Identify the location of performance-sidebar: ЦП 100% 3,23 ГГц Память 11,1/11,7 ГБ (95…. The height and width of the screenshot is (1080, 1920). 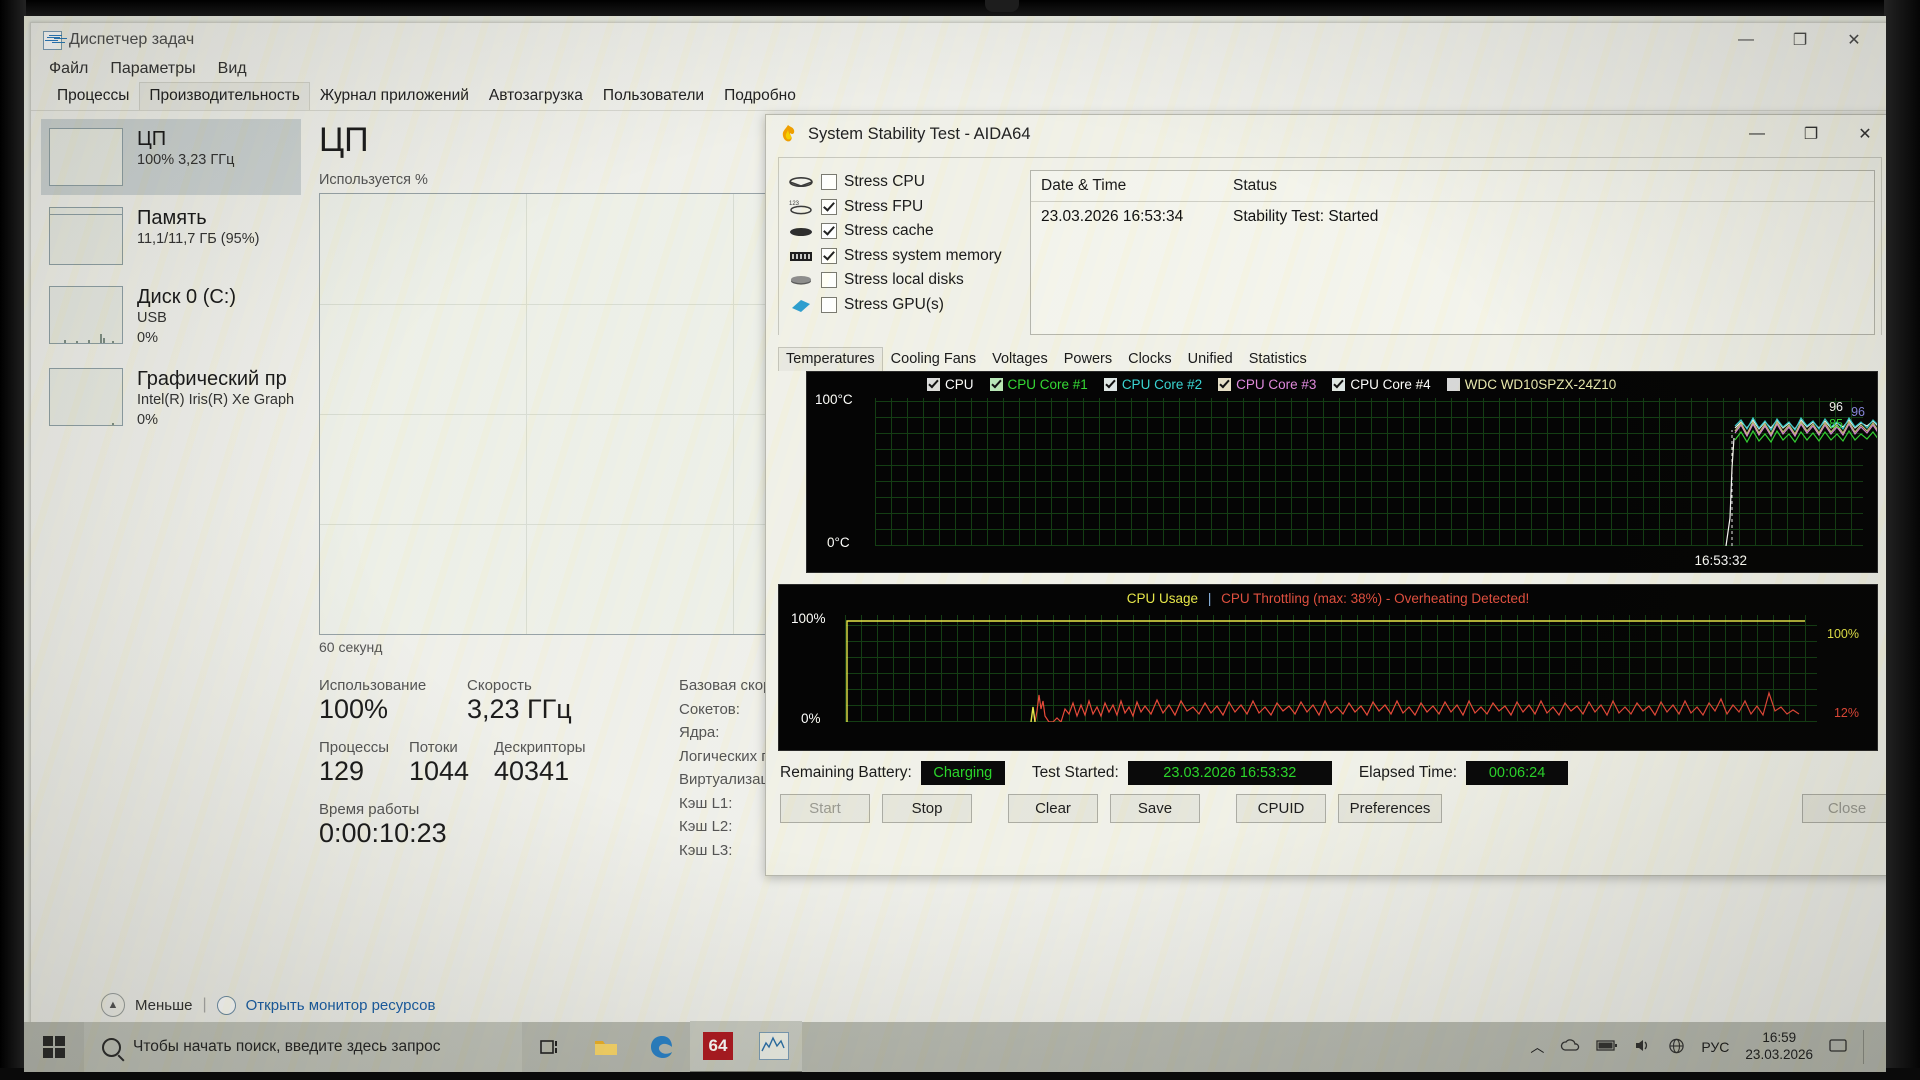
(166, 561).